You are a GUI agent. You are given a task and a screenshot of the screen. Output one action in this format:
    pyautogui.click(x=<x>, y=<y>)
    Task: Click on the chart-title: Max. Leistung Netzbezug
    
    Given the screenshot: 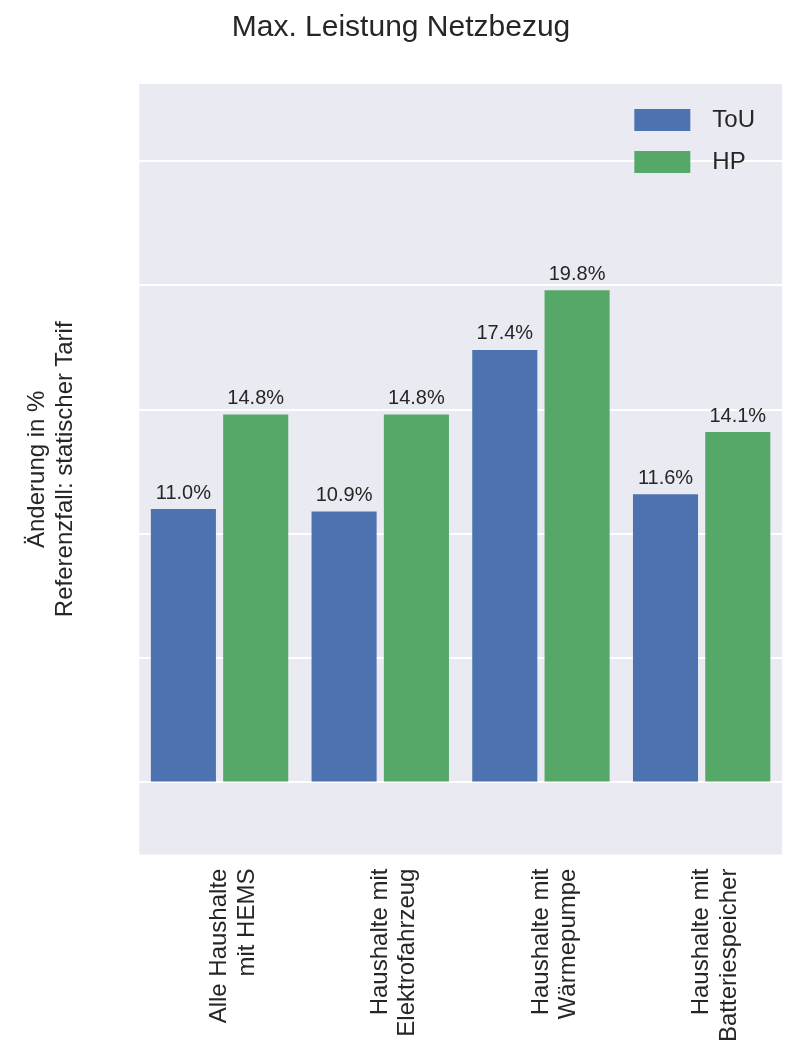 What is the action you would take?
    pyautogui.click(x=401, y=26)
    